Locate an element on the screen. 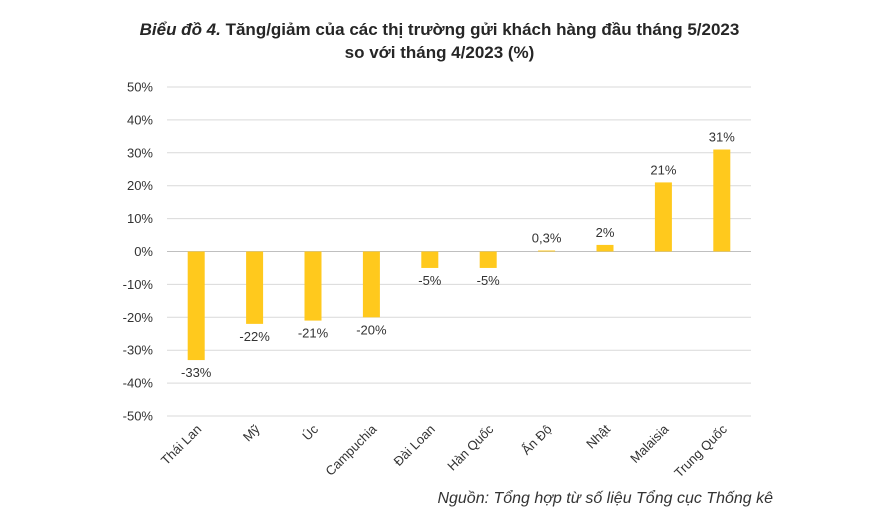  y-tick-label: 30% is located at coordinates (140, 152).